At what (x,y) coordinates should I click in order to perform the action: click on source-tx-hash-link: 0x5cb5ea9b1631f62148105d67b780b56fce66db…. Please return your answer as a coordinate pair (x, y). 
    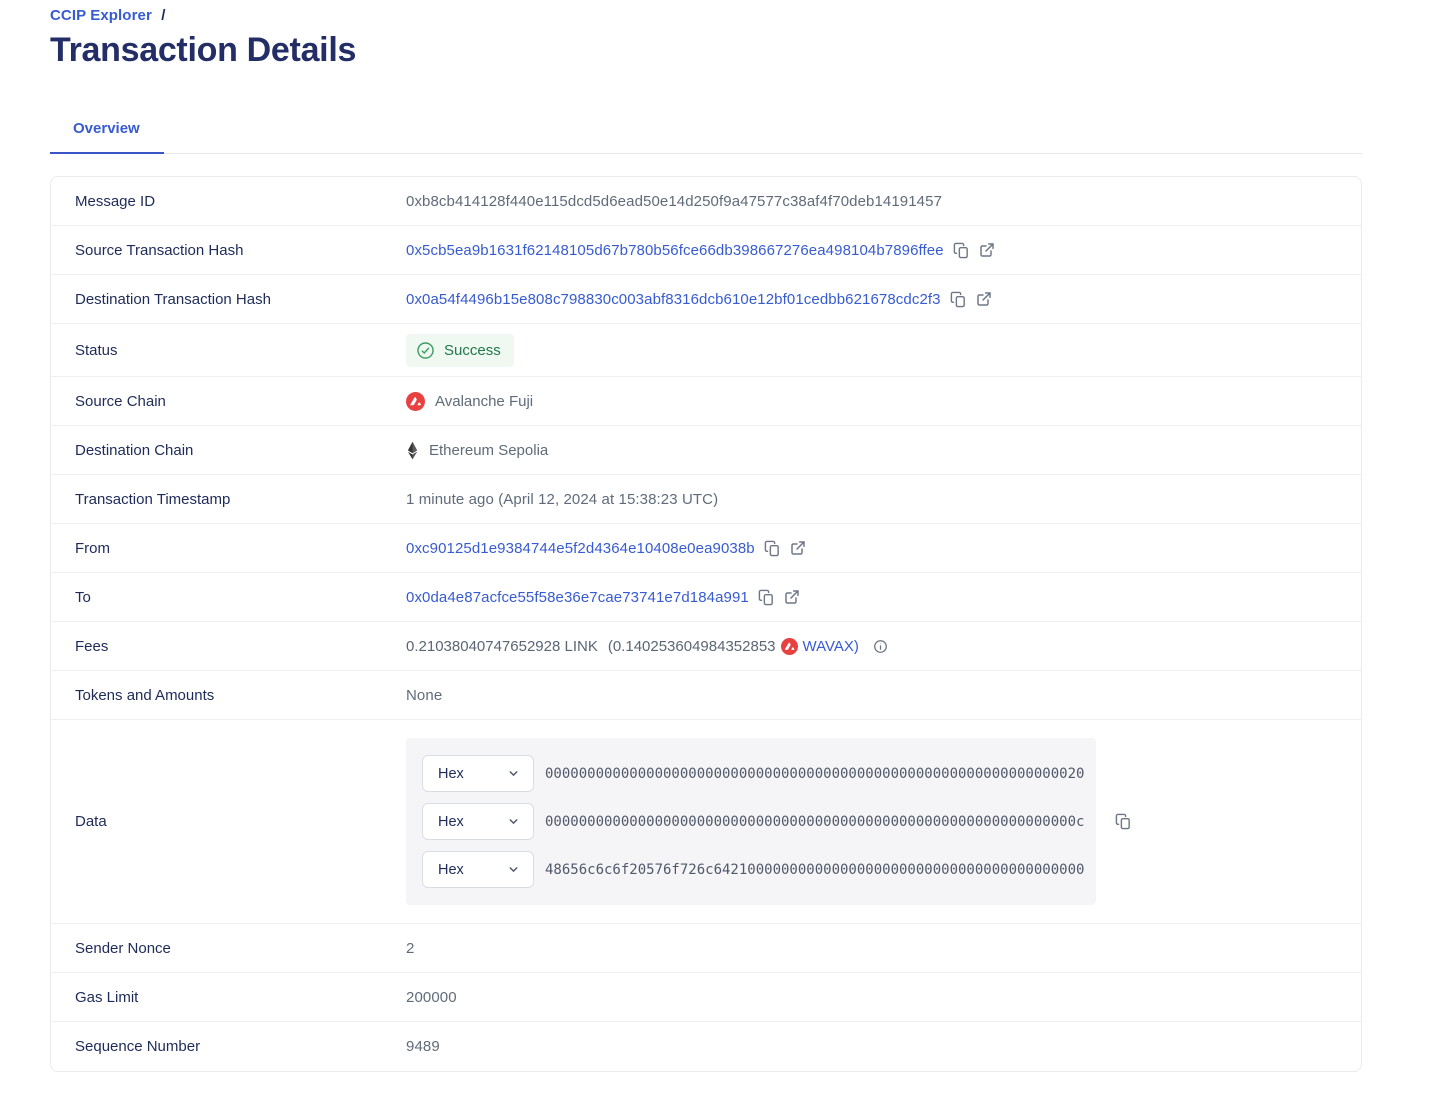
    Looking at the image, I should click on (675, 250).